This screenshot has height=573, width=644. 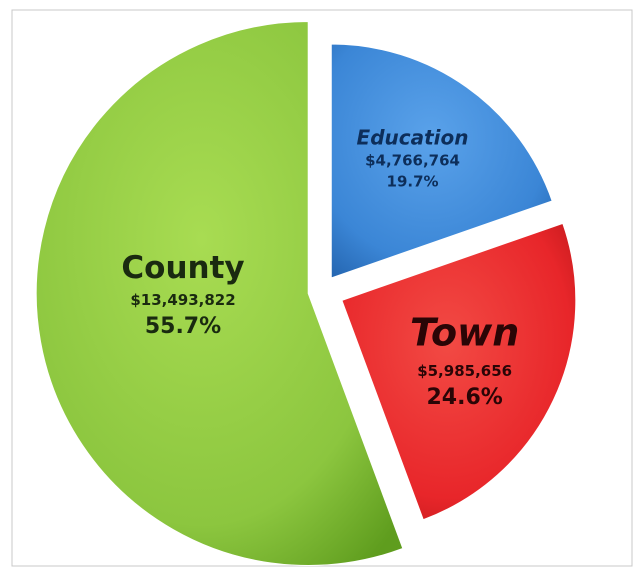 What do you see at coordinates (413, 182) in the screenshot?
I see `slice-percent-education: 19.7%` at bounding box center [413, 182].